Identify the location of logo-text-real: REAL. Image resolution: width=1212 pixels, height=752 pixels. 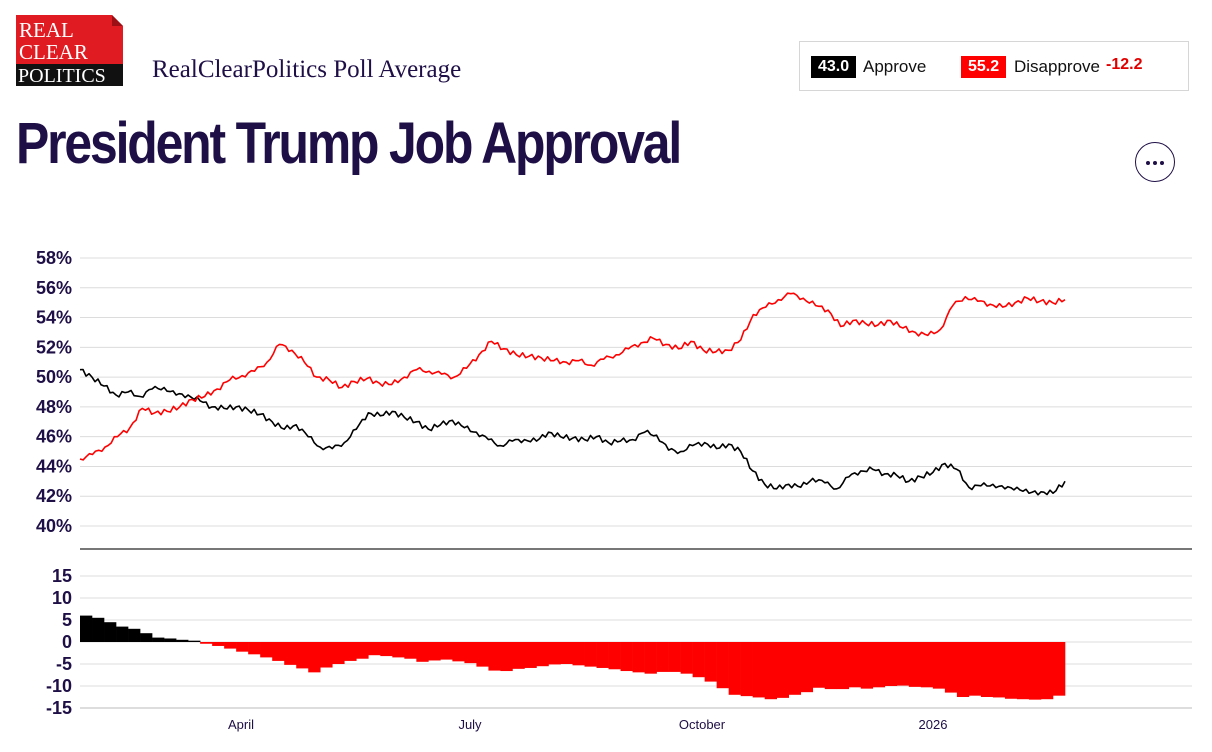
(46, 30).